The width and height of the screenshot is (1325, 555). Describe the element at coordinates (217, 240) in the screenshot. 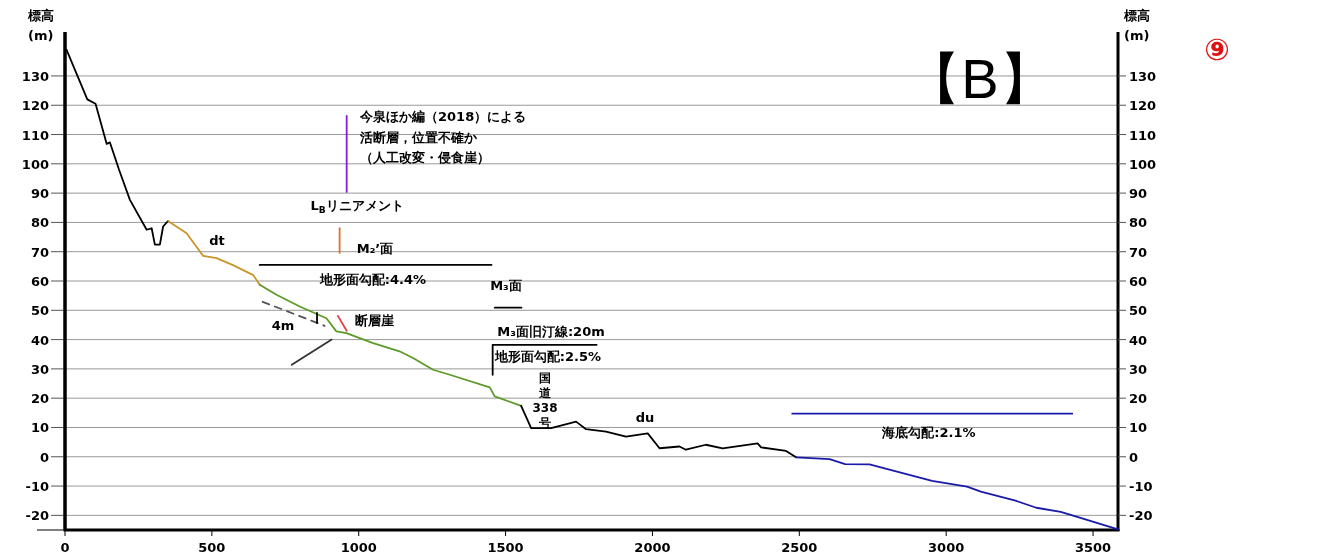

I see `annotation: dt` at that location.